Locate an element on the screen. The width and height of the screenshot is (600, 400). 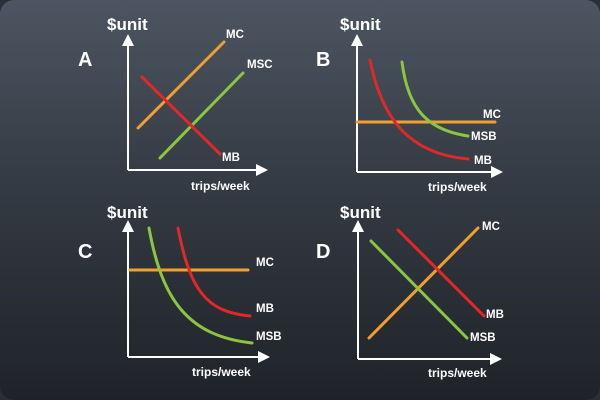
panel-c: C $unit trips/week MC MB MSB is located at coordinates (180, 291).